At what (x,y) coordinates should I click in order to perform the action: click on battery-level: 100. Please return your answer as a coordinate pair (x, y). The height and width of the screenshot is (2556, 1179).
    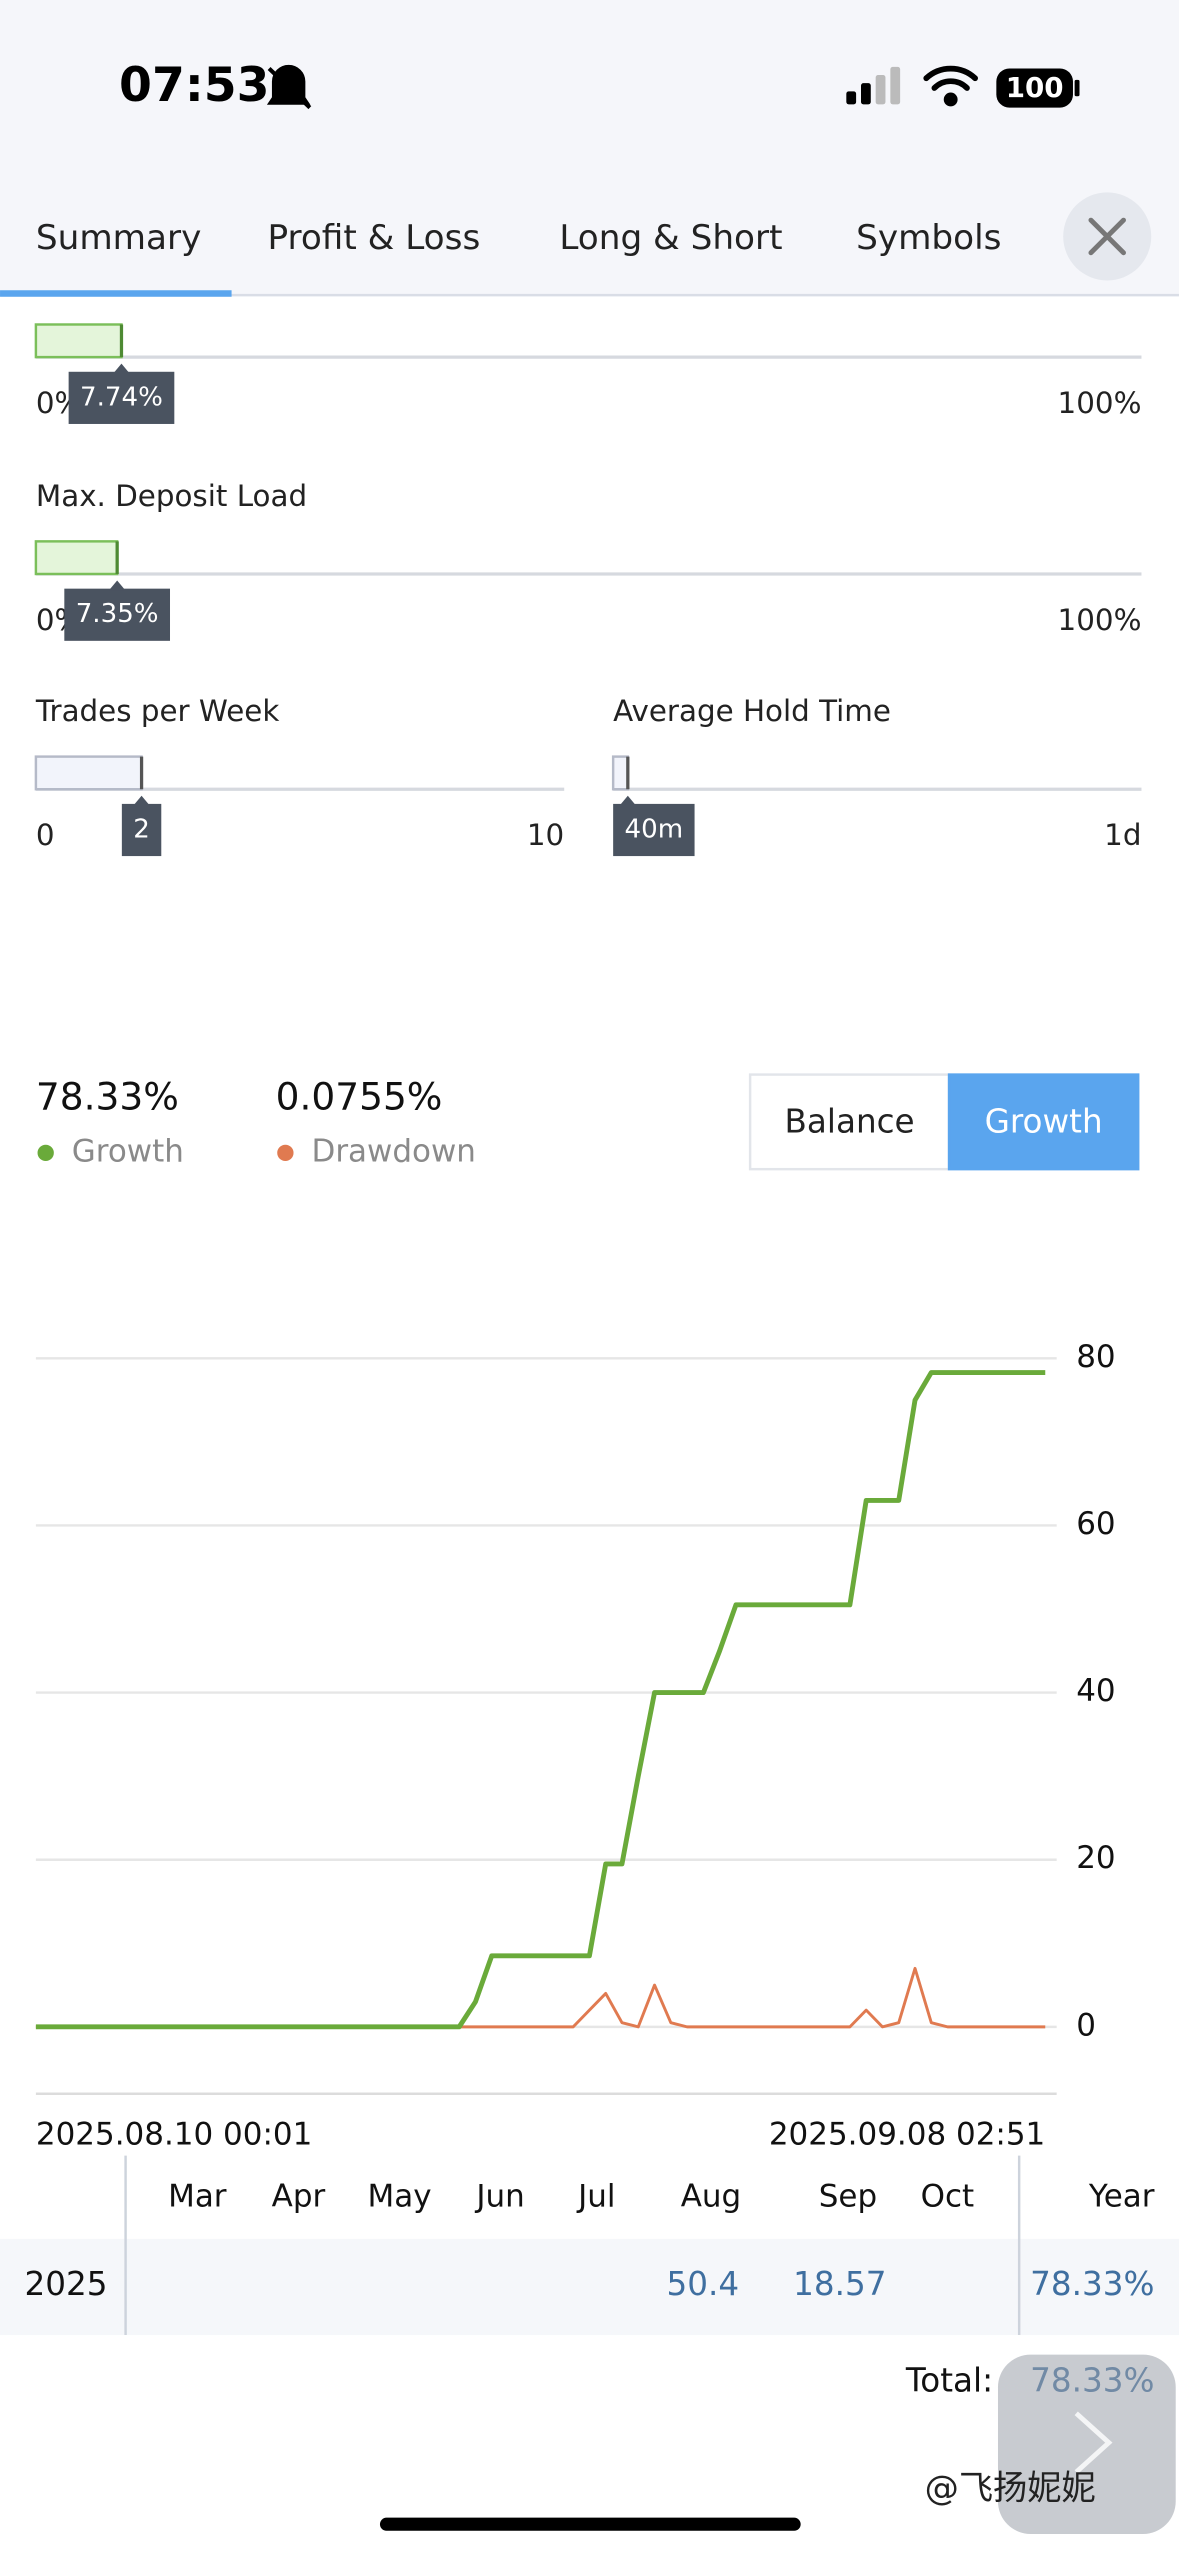
    Looking at the image, I should click on (1035, 87).